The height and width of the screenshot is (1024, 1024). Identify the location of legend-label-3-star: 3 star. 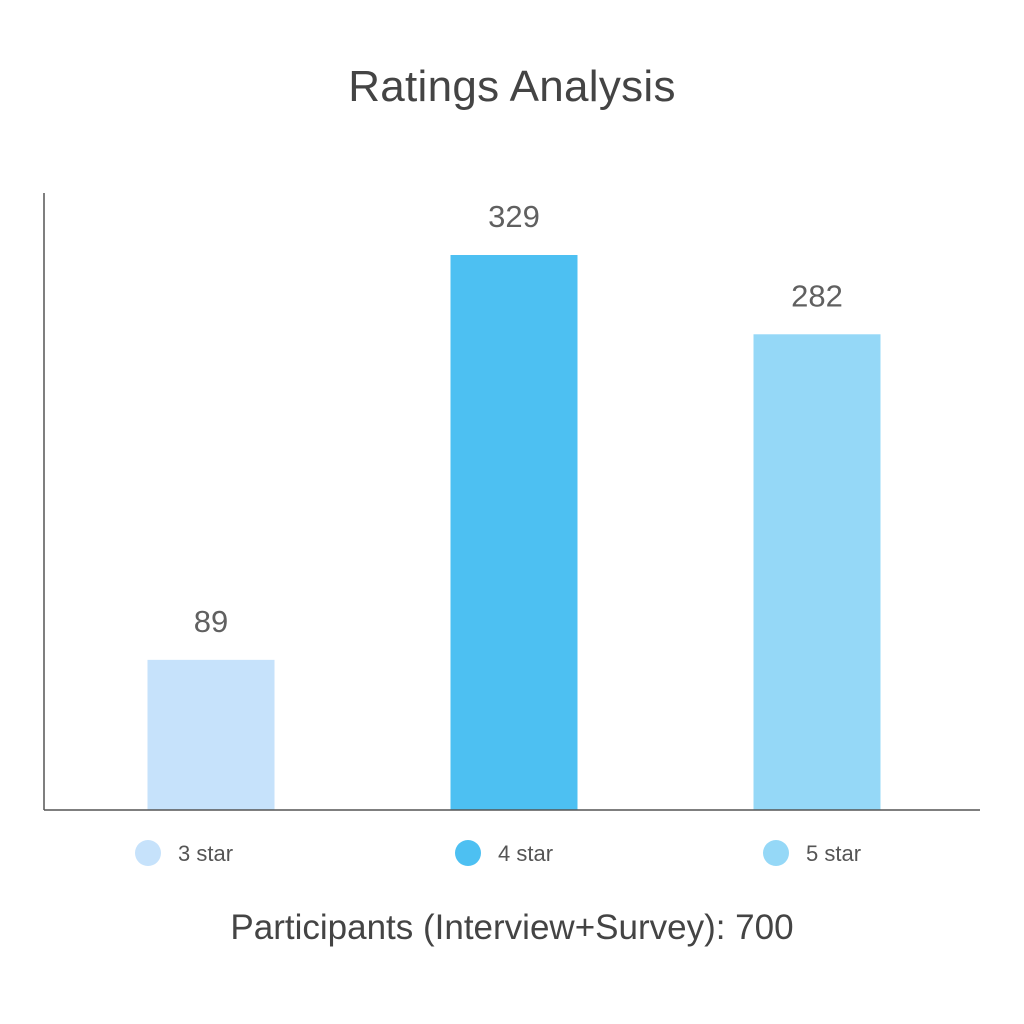
(205, 853).